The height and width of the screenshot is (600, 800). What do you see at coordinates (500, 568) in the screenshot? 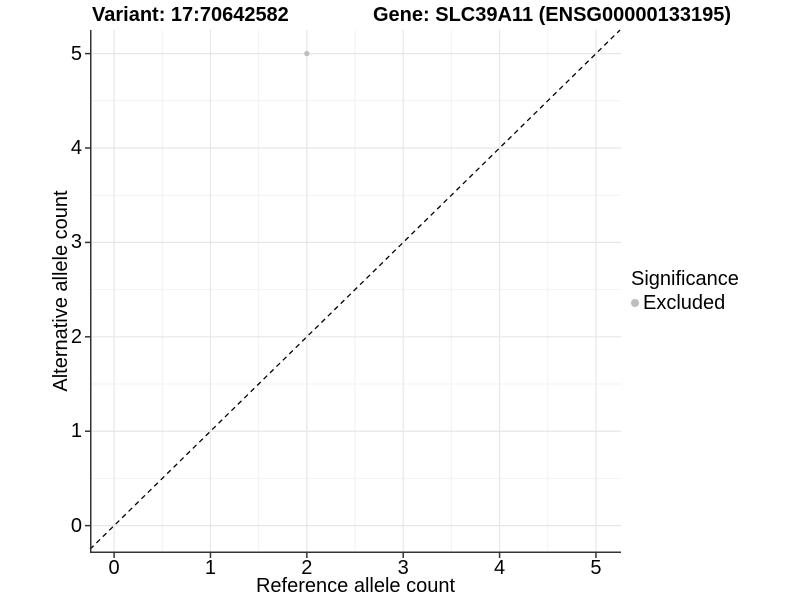
I see `x-tick-label: 4` at bounding box center [500, 568].